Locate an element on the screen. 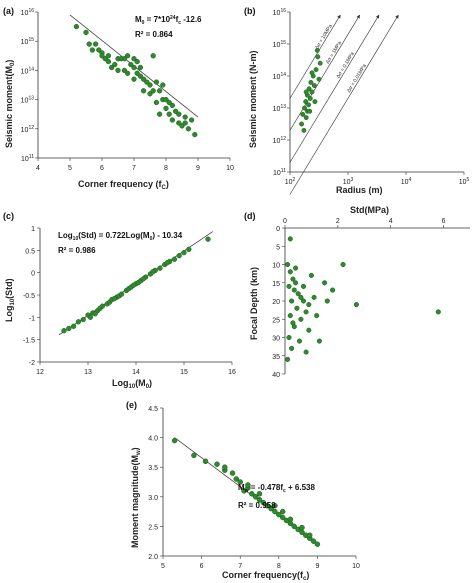 This screenshot has height=583, width=474. x-tick-label: 10⁴ is located at coordinates (406, 181).